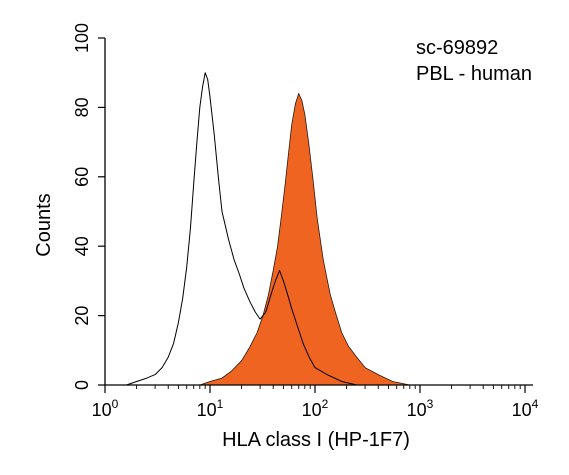  Describe the element at coordinates (457, 48) in the screenshot. I see `annotation-line-1: sc-69892` at that location.